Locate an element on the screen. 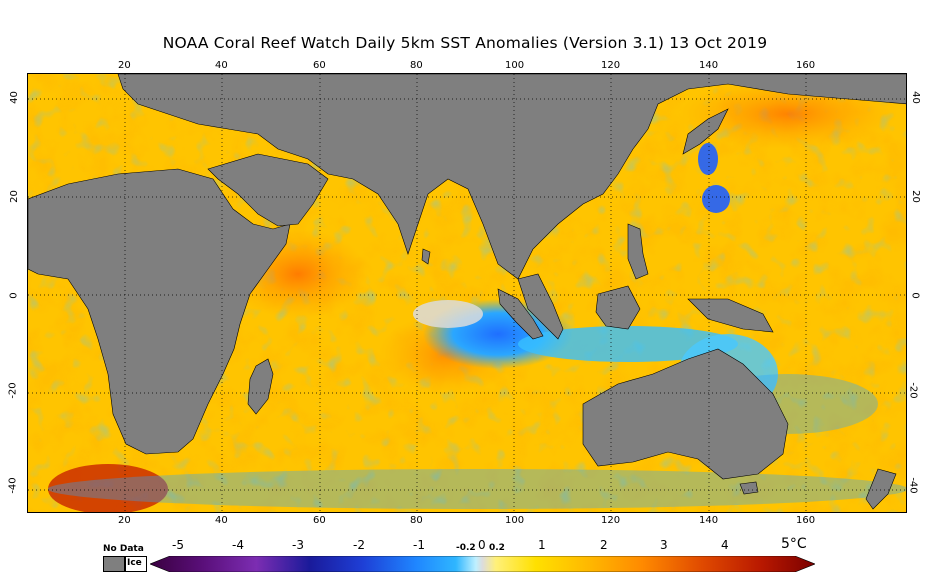 This screenshot has height=580, width=930. colorbar-tick: 1 is located at coordinates (542, 545).